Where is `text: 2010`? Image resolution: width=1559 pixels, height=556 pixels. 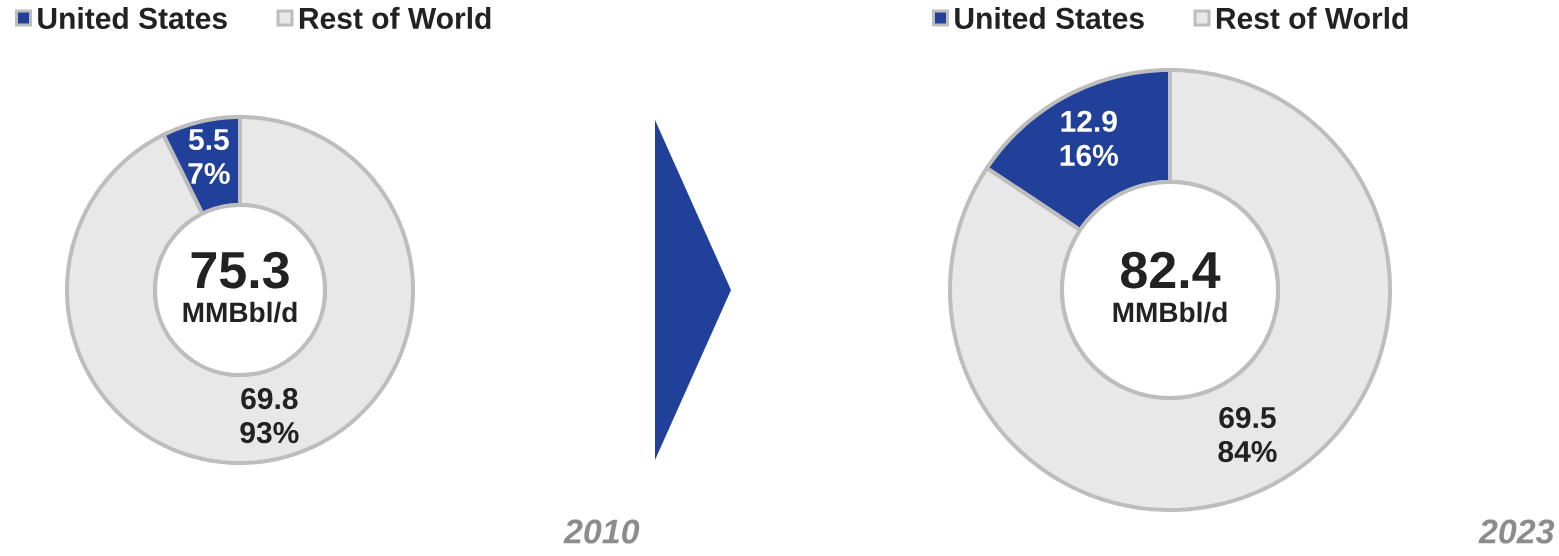
text: 2010 is located at coordinates (601, 531).